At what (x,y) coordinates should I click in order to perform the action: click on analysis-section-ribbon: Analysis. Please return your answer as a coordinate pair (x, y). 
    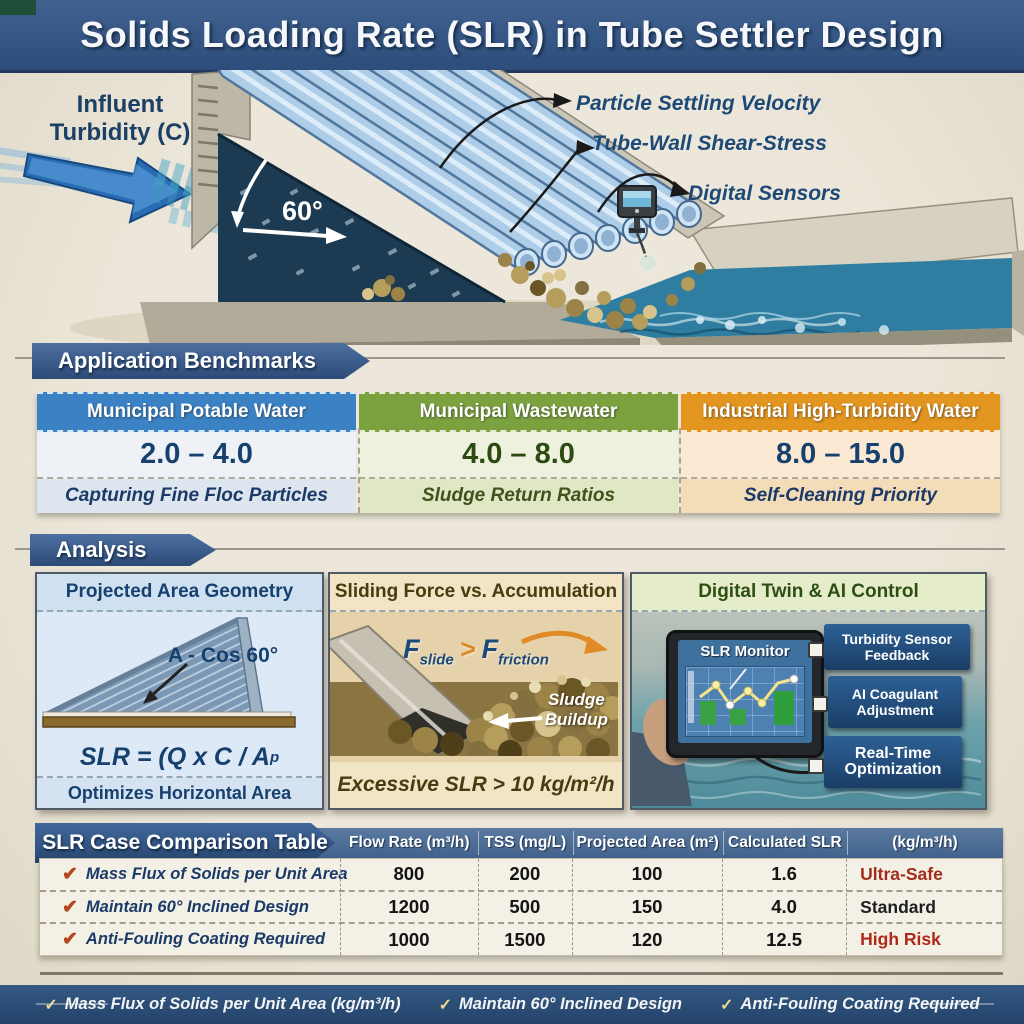
    Looking at the image, I should click on (123, 550).